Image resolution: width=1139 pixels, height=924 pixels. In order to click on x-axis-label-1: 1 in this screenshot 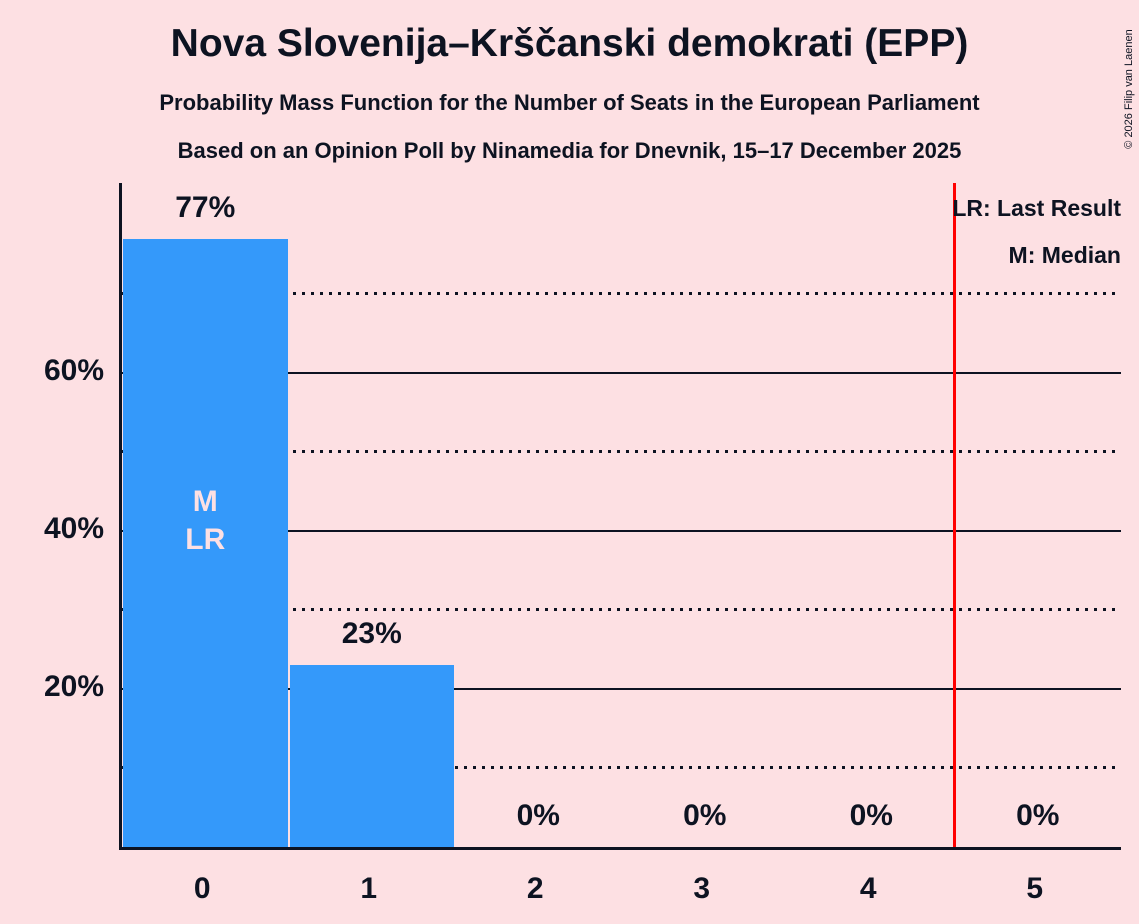, I will do `click(369, 888)`.